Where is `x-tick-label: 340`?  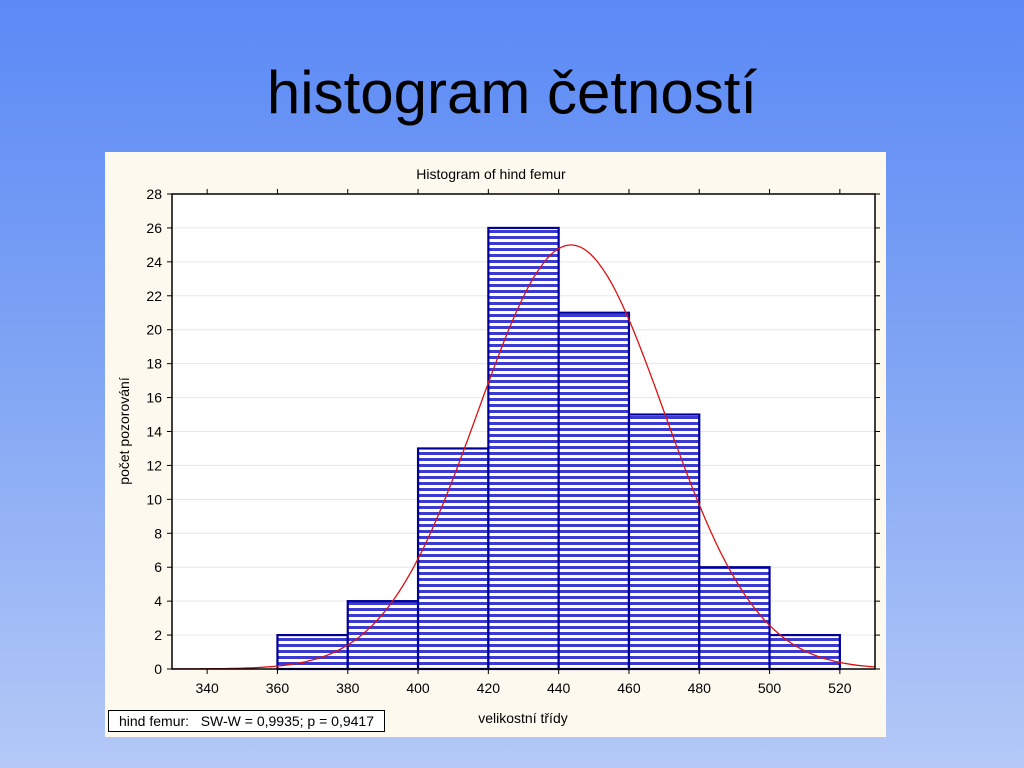
x-tick-label: 340 is located at coordinates (207, 688).